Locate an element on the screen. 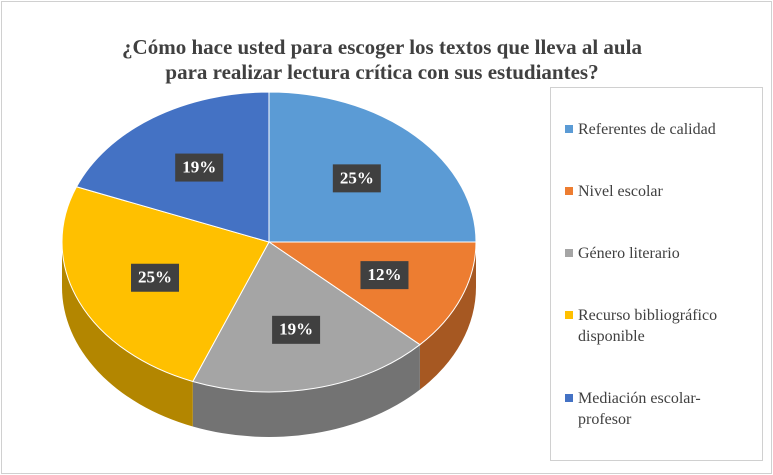 This screenshot has height=475, width=773. legend-item: Recurso bibliográfico disponible is located at coordinates (659, 326).